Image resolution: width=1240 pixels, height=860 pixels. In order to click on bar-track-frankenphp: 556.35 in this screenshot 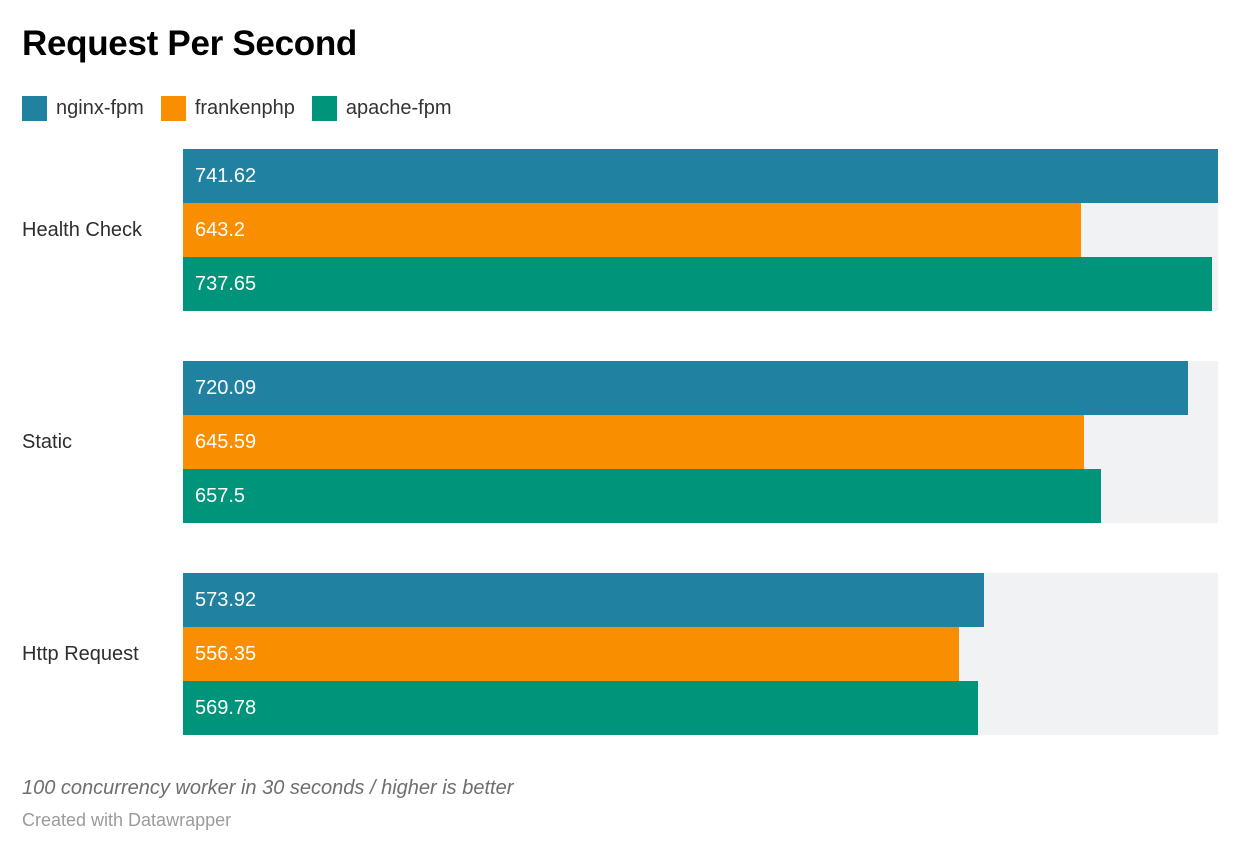, I will do `click(700, 654)`.